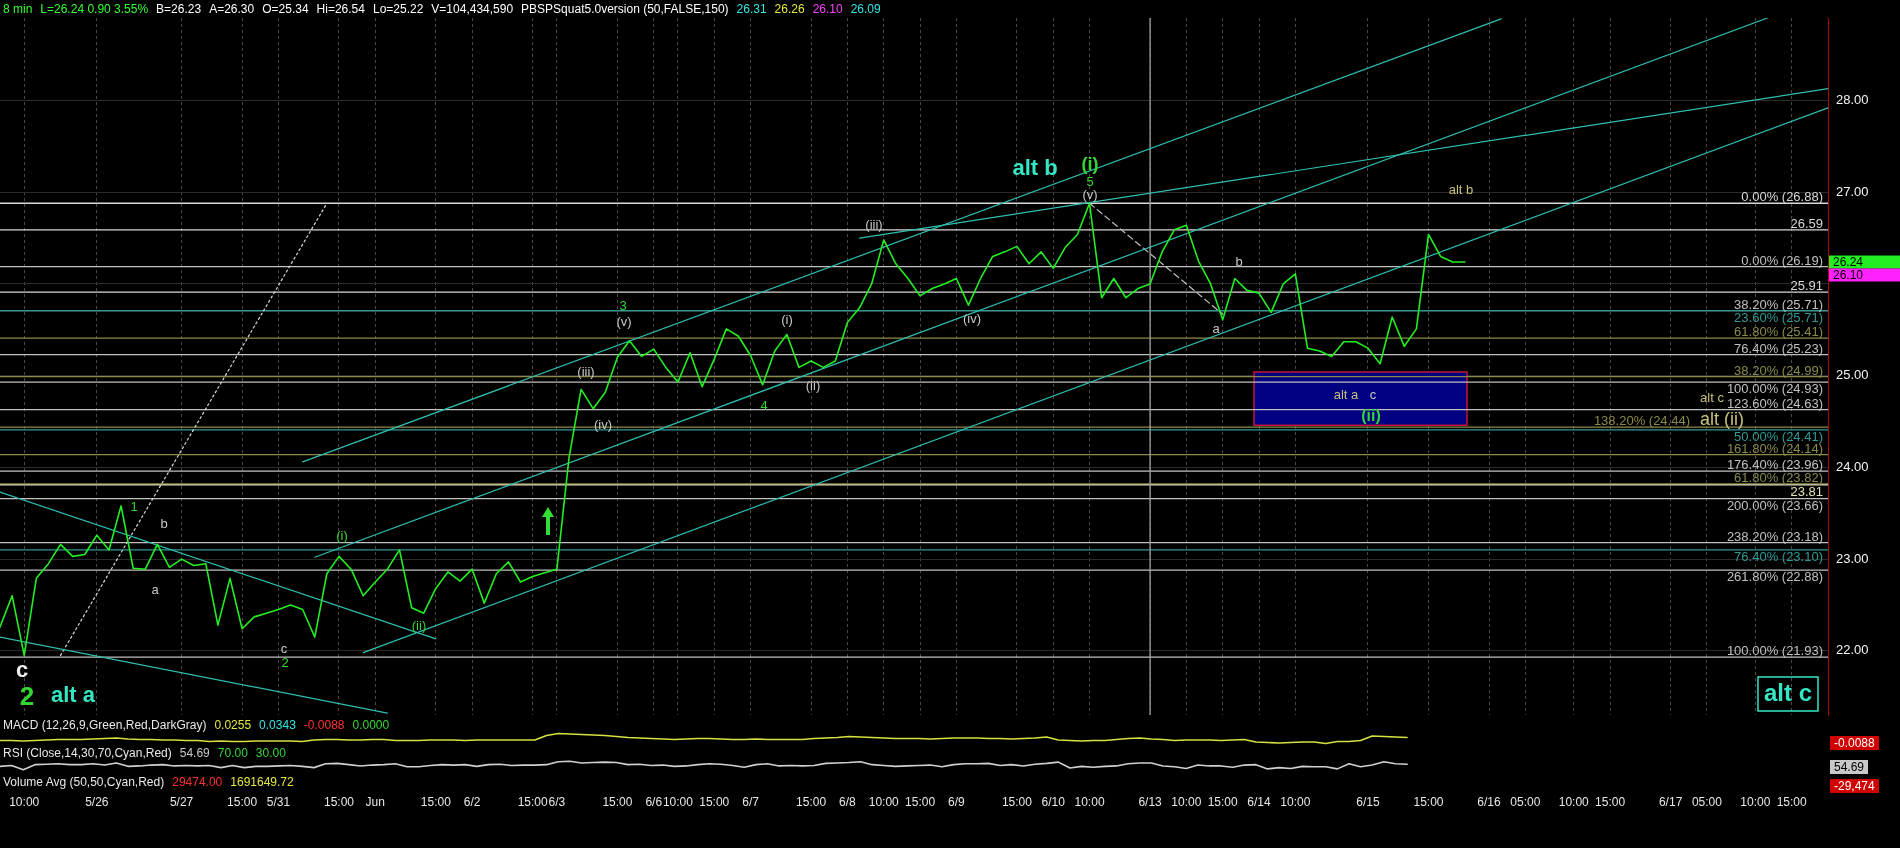 The width and height of the screenshot is (1900, 848). Describe the element at coordinates (624, 321) in the screenshot. I see `annotation: (v)` at that location.